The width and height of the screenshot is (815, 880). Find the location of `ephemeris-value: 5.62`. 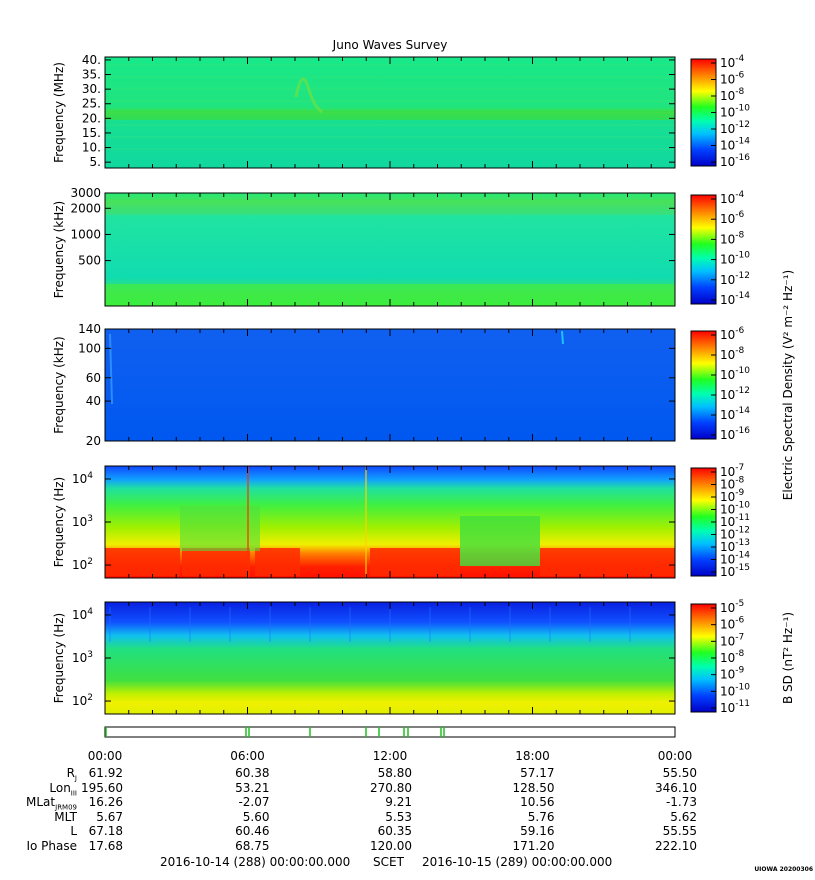

ephemeris-value: 5.62 is located at coordinates (683, 816).